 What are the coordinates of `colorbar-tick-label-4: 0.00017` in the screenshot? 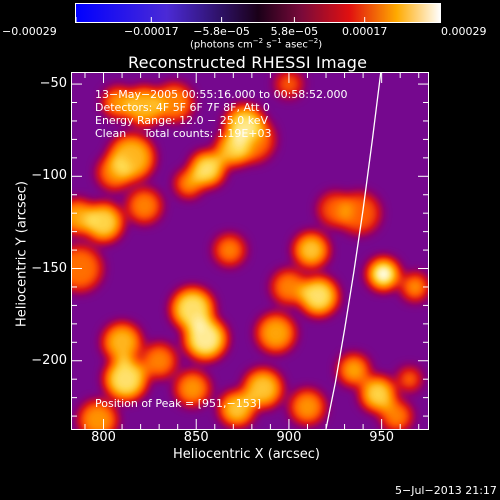 It's located at (364, 31).